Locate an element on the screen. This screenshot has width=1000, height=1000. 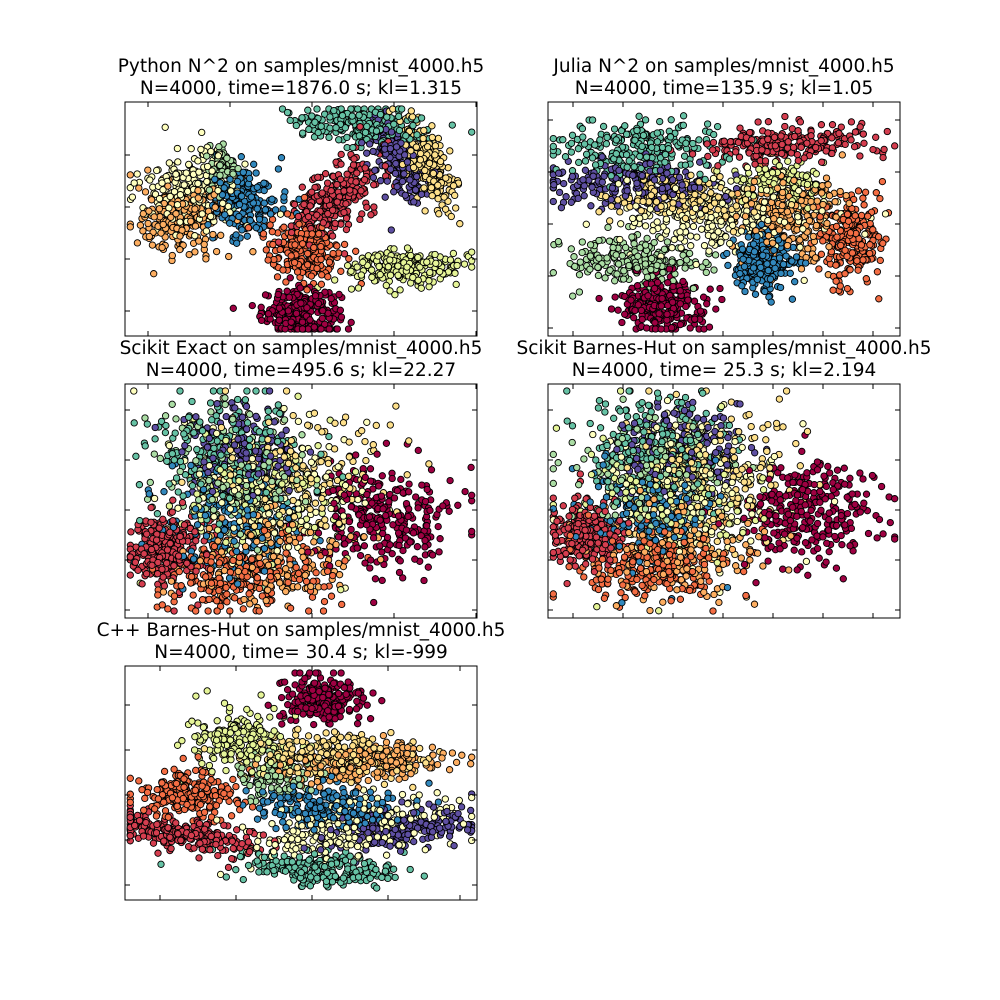
subplot-title-line2: N=4000, time=1876.0 s; kl=1.315 is located at coordinates (301, 88).